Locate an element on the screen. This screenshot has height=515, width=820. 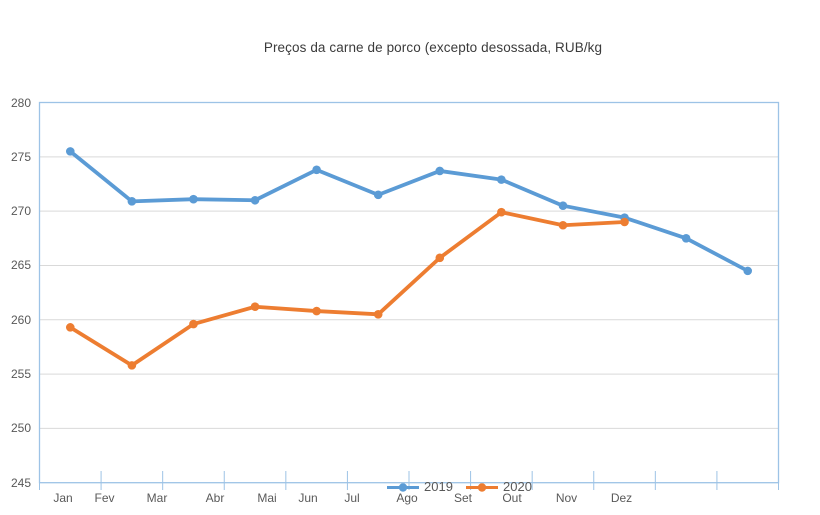
x-axis-tick-label: Ago is located at coordinates (407, 498).